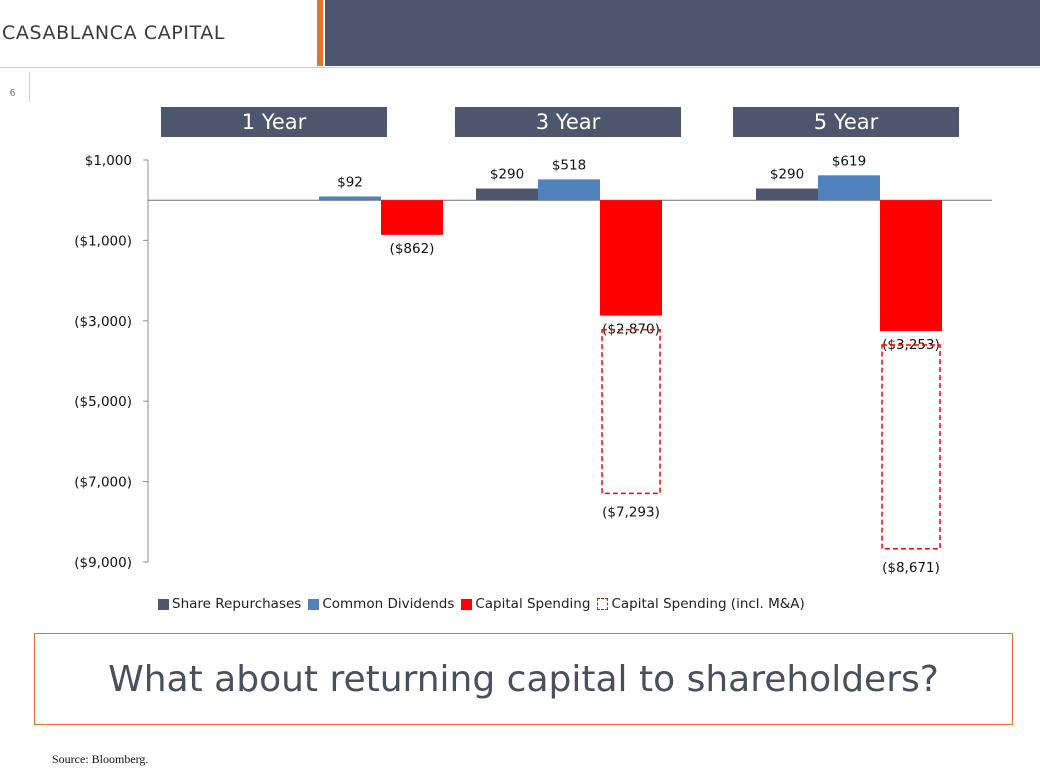 The image size is (1040, 770). Describe the element at coordinates (520, 67) in the screenshot. I see `header-divider` at that location.